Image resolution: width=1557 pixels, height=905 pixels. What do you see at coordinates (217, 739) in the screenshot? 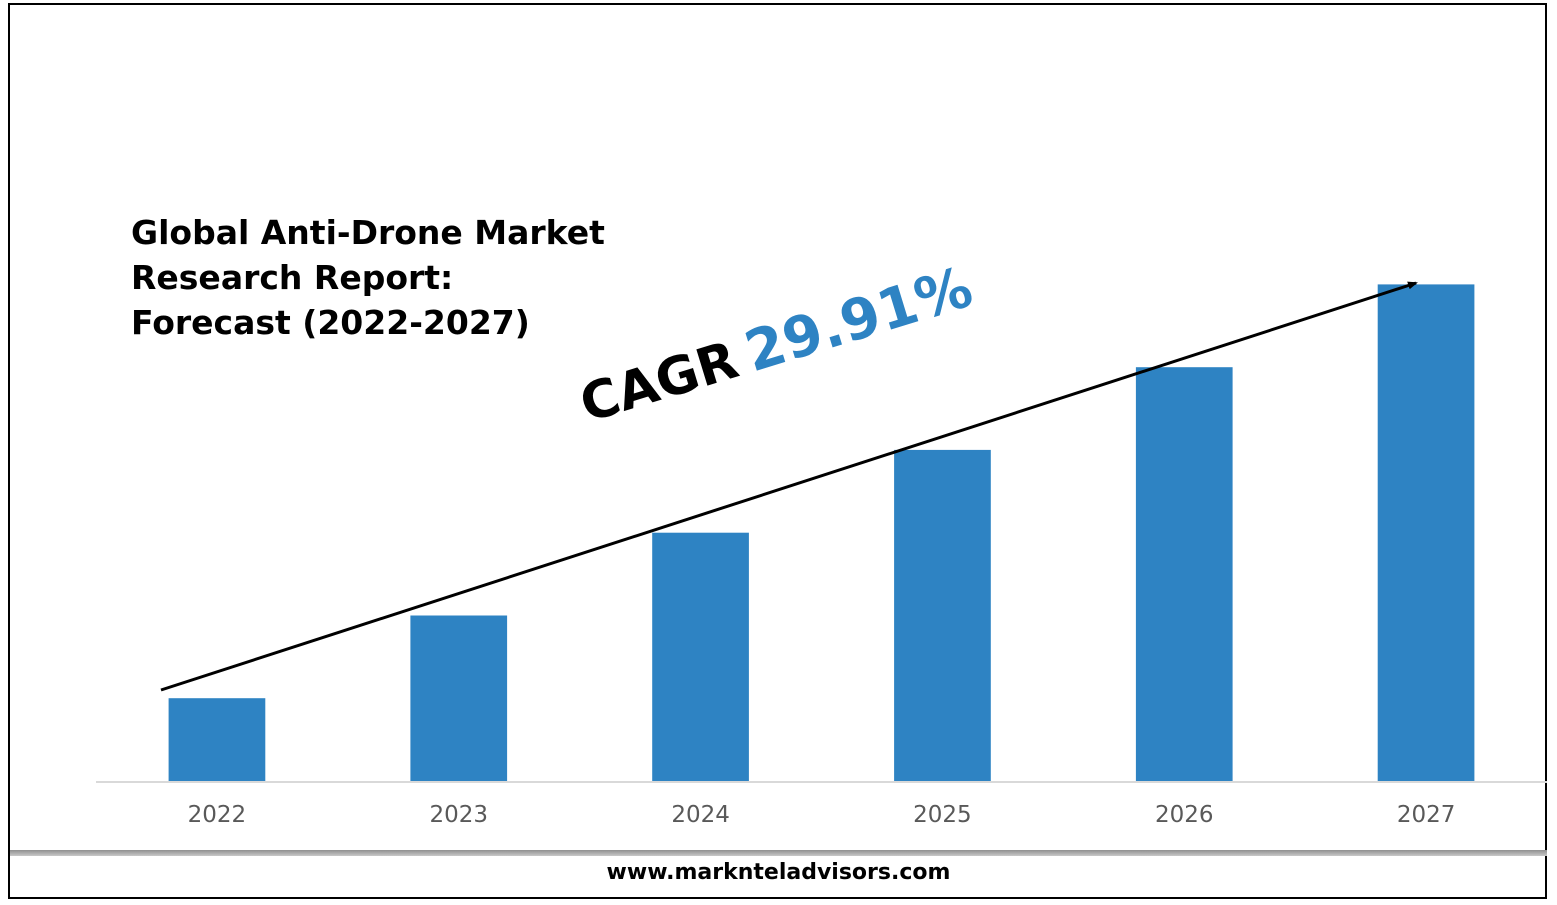
I see `bar-2022` at bounding box center [217, 739].